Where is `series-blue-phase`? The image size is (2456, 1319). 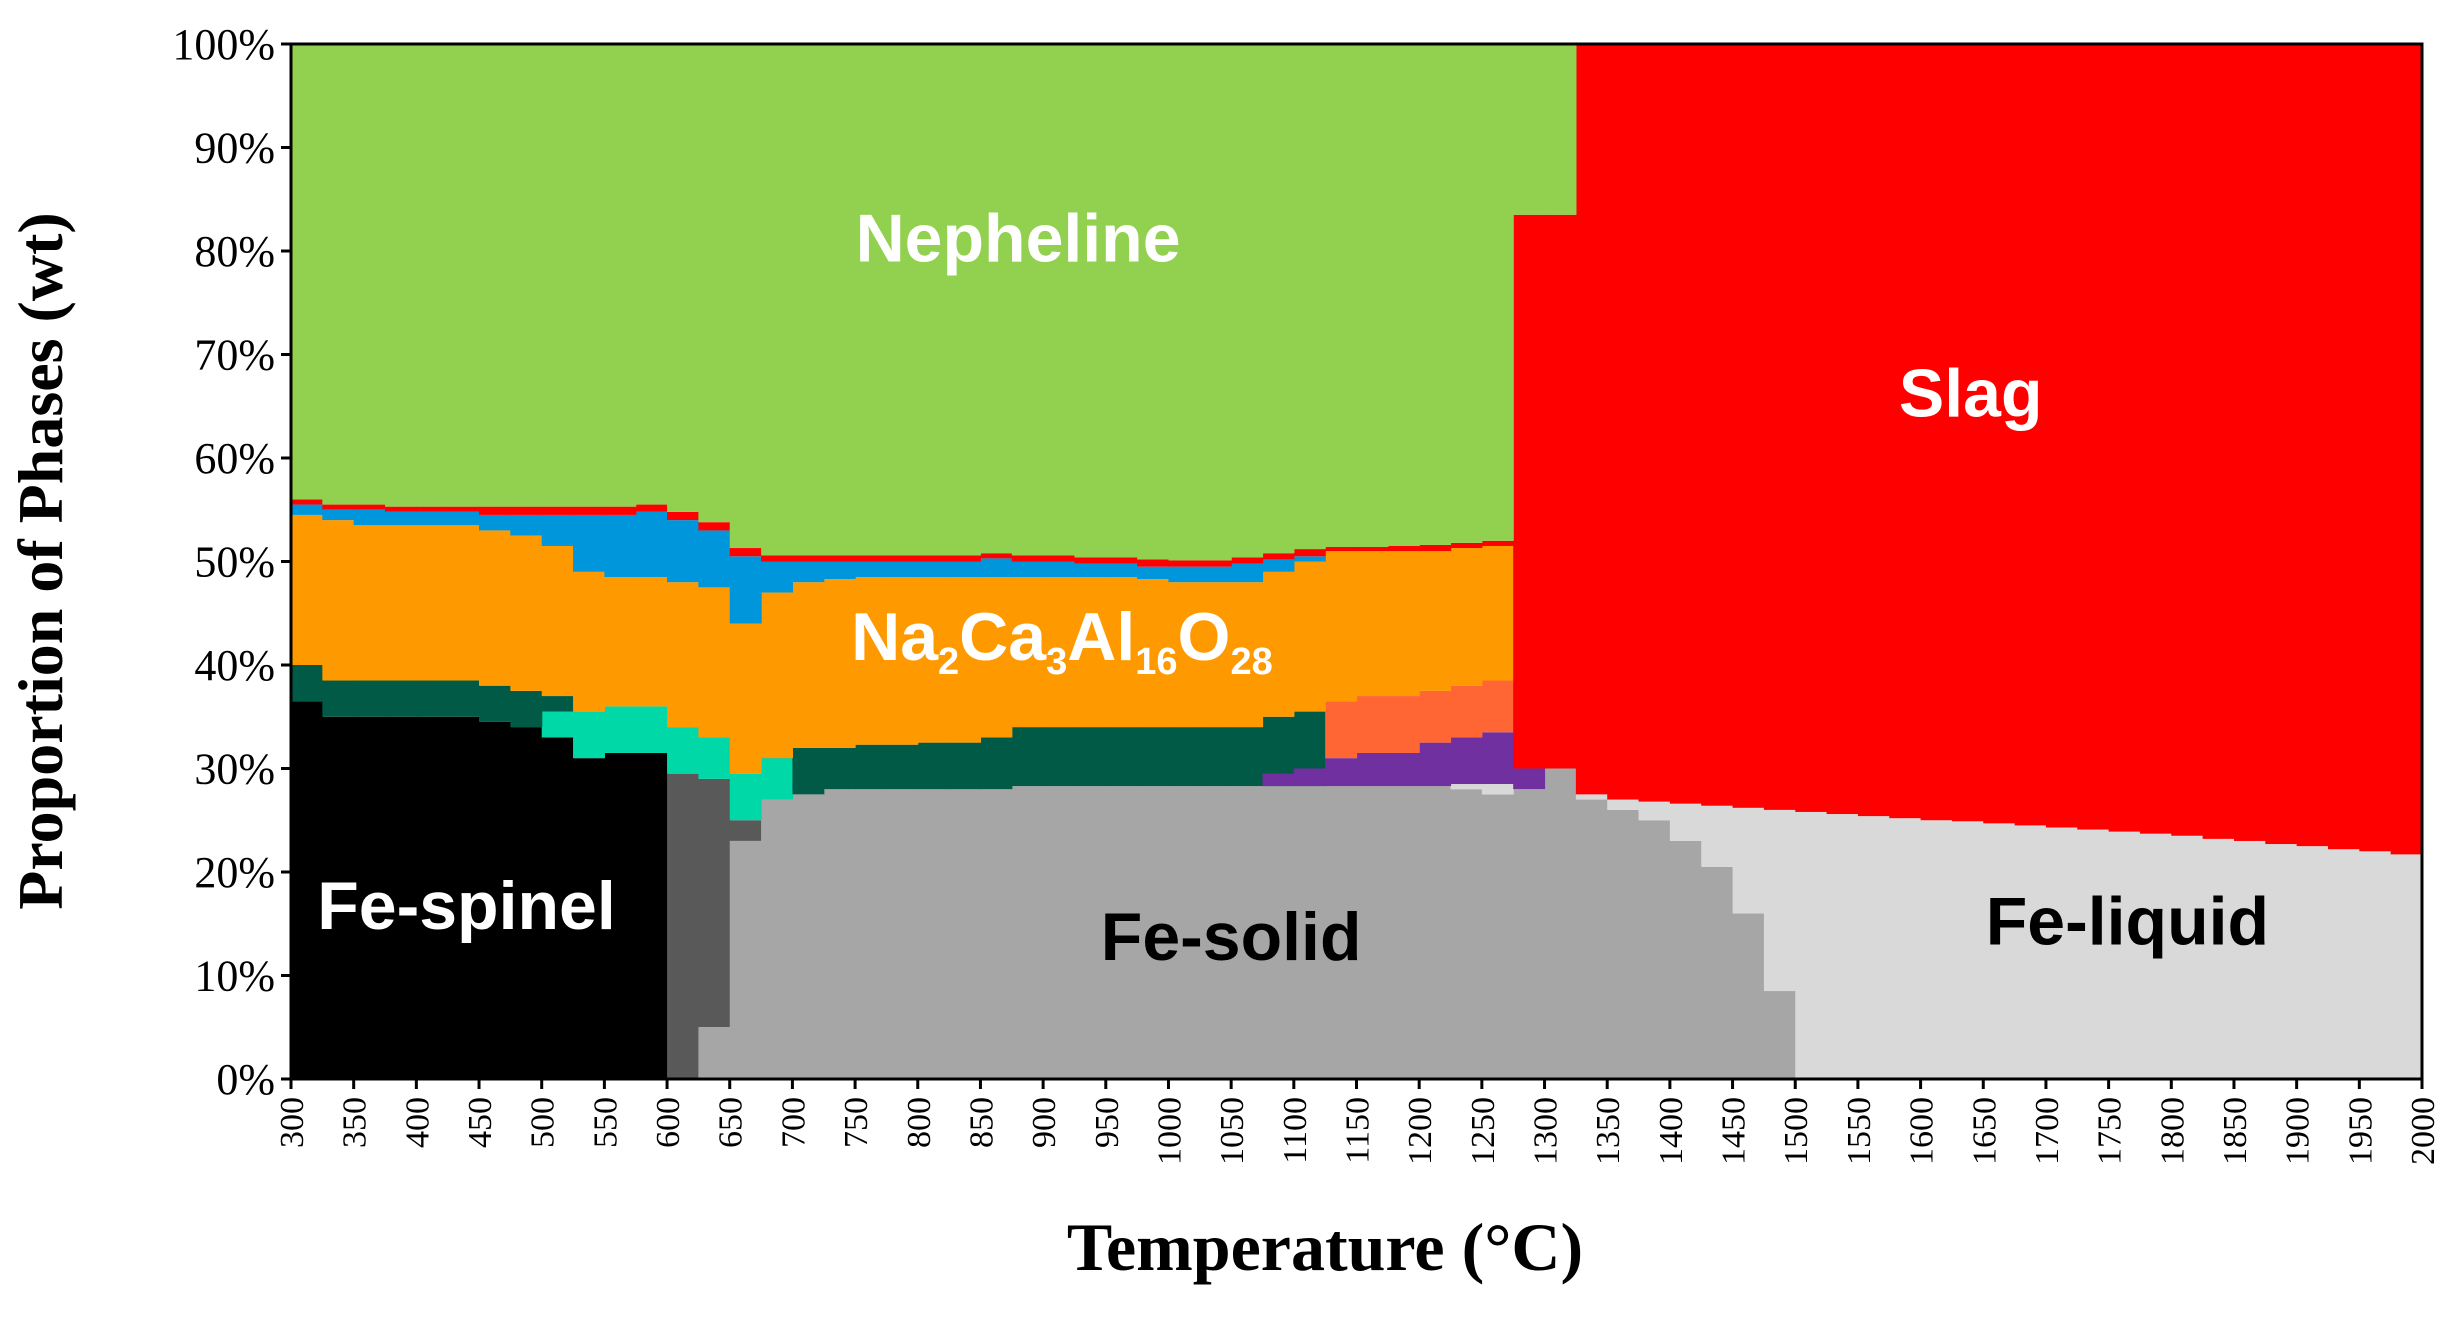
series-blue-phase is located at coordinates (808, 564).